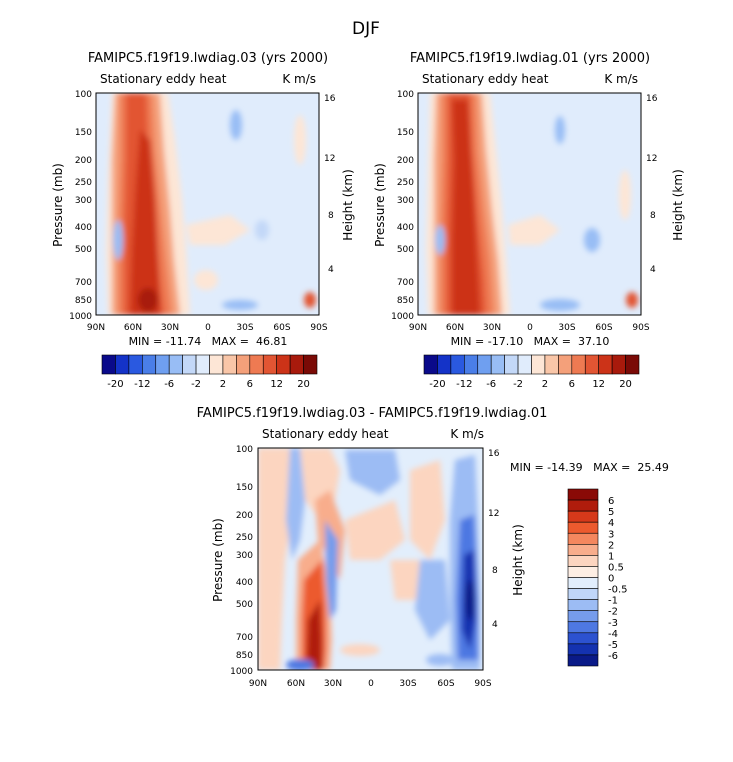 This screenshot has width=733, height=762. What do you see at coordinates (572, 384) in the screenshot?
I see `colorbar-2-label: 6` at bounding box center [572, 384].